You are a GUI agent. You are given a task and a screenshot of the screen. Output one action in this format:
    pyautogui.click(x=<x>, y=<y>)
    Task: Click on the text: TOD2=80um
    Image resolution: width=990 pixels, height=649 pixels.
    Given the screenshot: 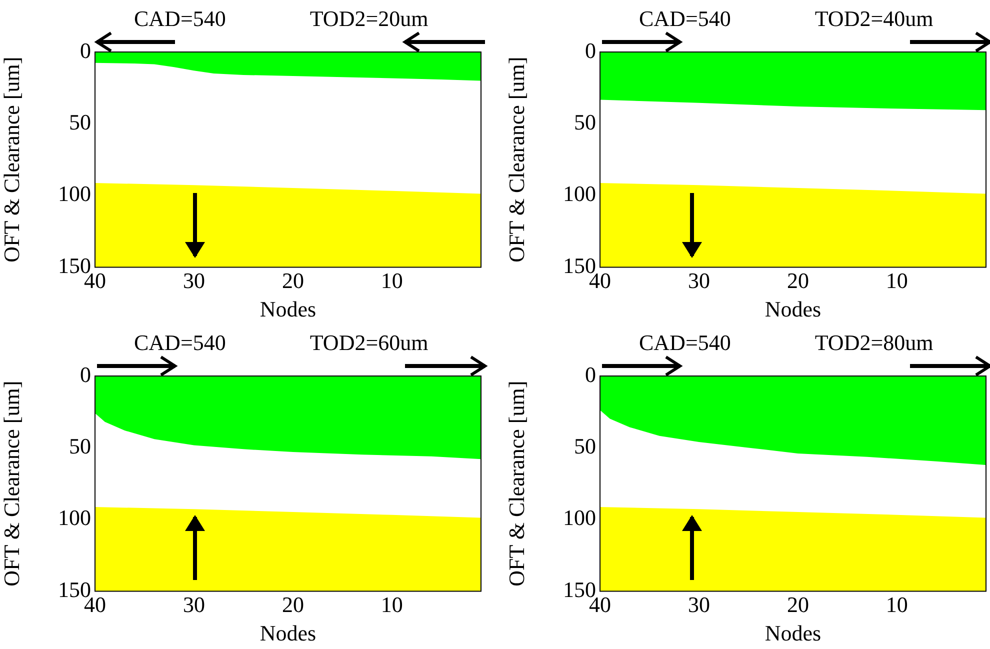 What is the action you would take?
    pyautogui.click(x=874, y=342)
    